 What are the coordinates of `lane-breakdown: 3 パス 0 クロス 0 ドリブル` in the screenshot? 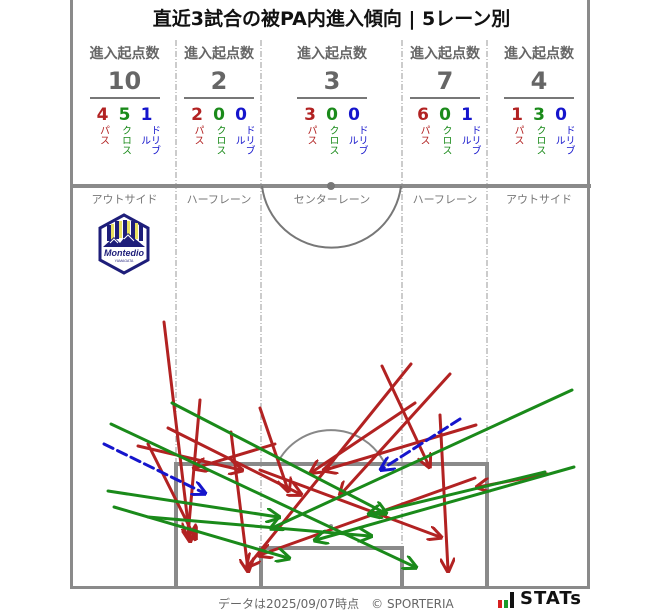 It's located at (332, 130).